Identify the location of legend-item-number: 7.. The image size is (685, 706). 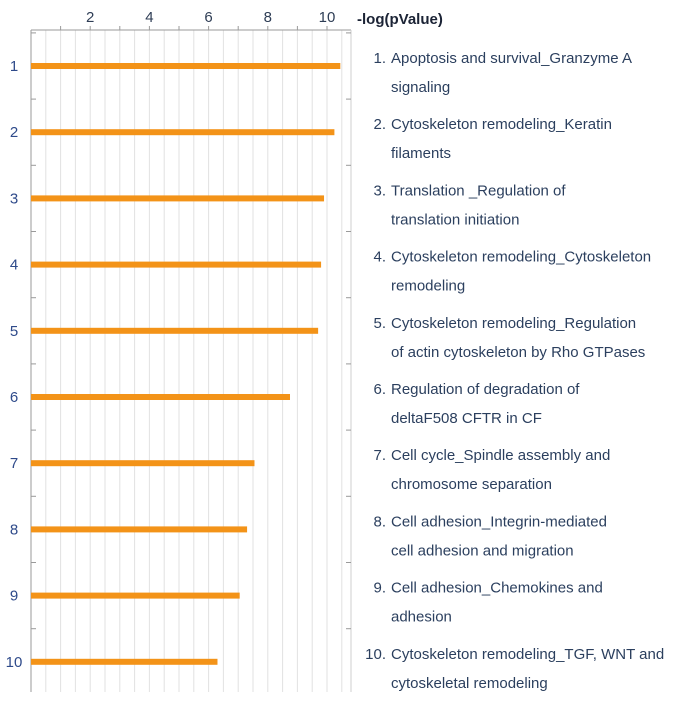
(379, 455).